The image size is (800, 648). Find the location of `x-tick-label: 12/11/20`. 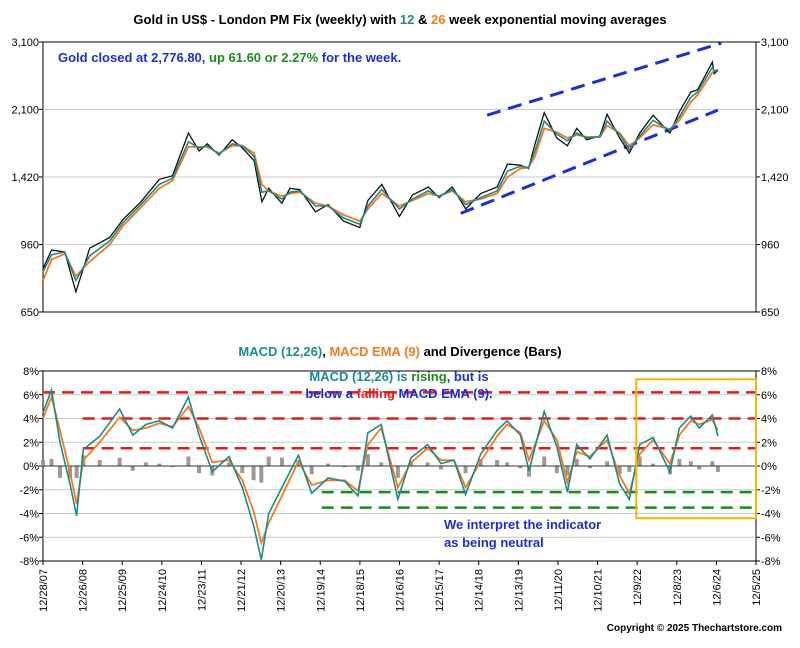

x-tick-label: 12/11/20 is located at coordinates (559, 590).